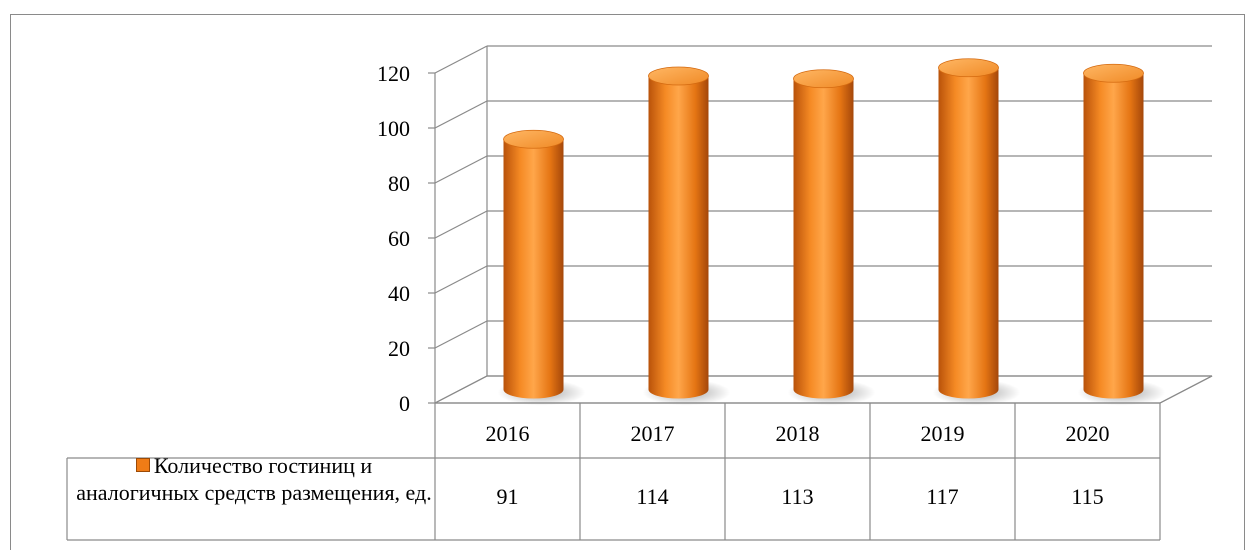 The width and height of the screenshot is (1249, 550). Describe the element at coordinates (399, 293) in the screenshot. I see `y-tick-label: 40` at that location.